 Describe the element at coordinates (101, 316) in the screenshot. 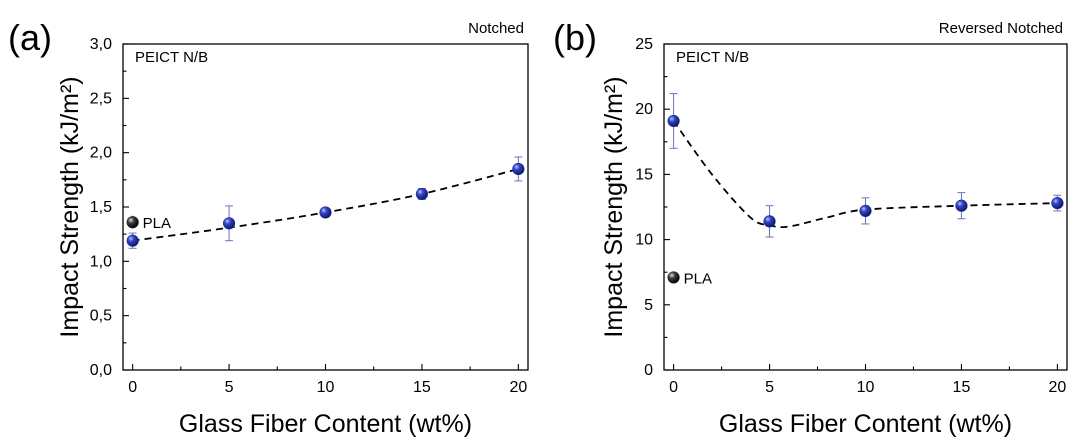

I see `y-tick-label: 0,5` at that location.